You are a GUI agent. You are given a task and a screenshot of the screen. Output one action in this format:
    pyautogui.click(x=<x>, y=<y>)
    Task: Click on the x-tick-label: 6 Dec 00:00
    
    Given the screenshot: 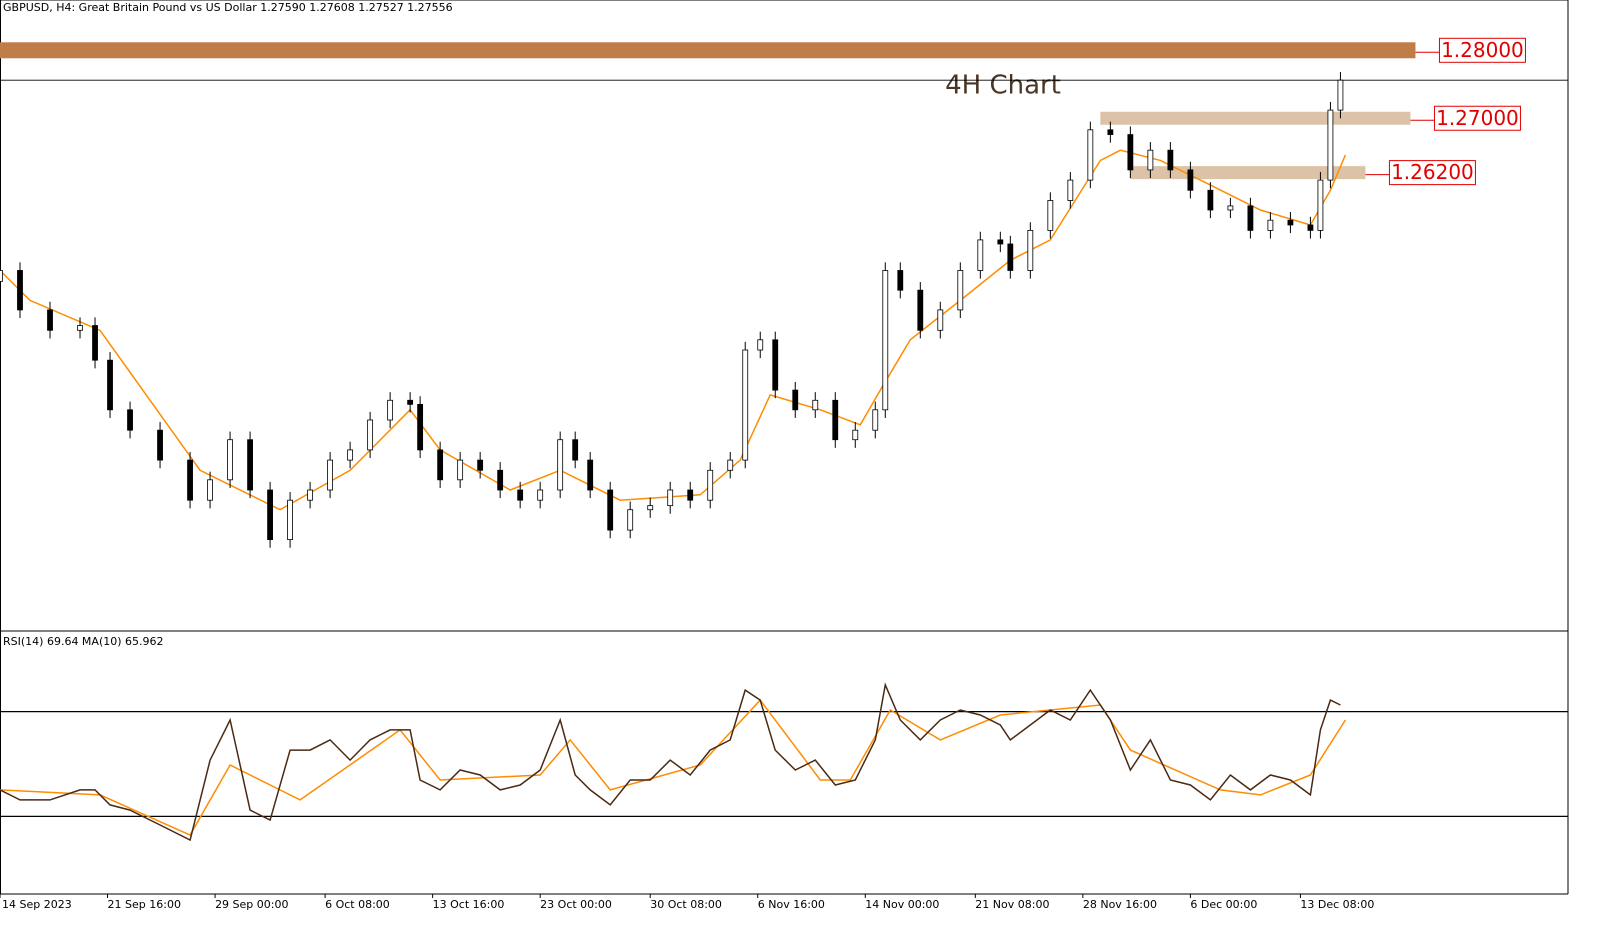 What is the action you would take?
    pyautogui.click(x=1223, y=904)
    